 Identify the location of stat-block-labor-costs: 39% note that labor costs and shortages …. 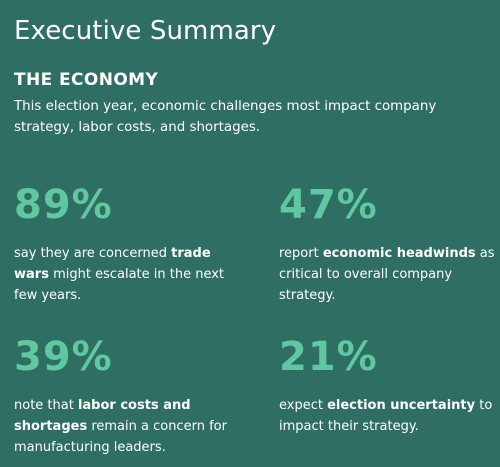
(125, 395).